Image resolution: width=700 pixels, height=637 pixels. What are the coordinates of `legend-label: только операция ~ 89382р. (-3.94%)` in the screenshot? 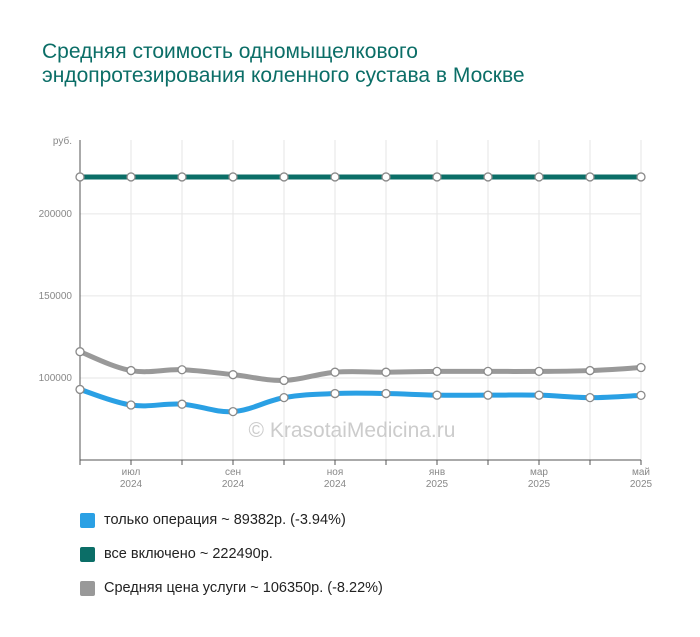 It's located at (225, 520).